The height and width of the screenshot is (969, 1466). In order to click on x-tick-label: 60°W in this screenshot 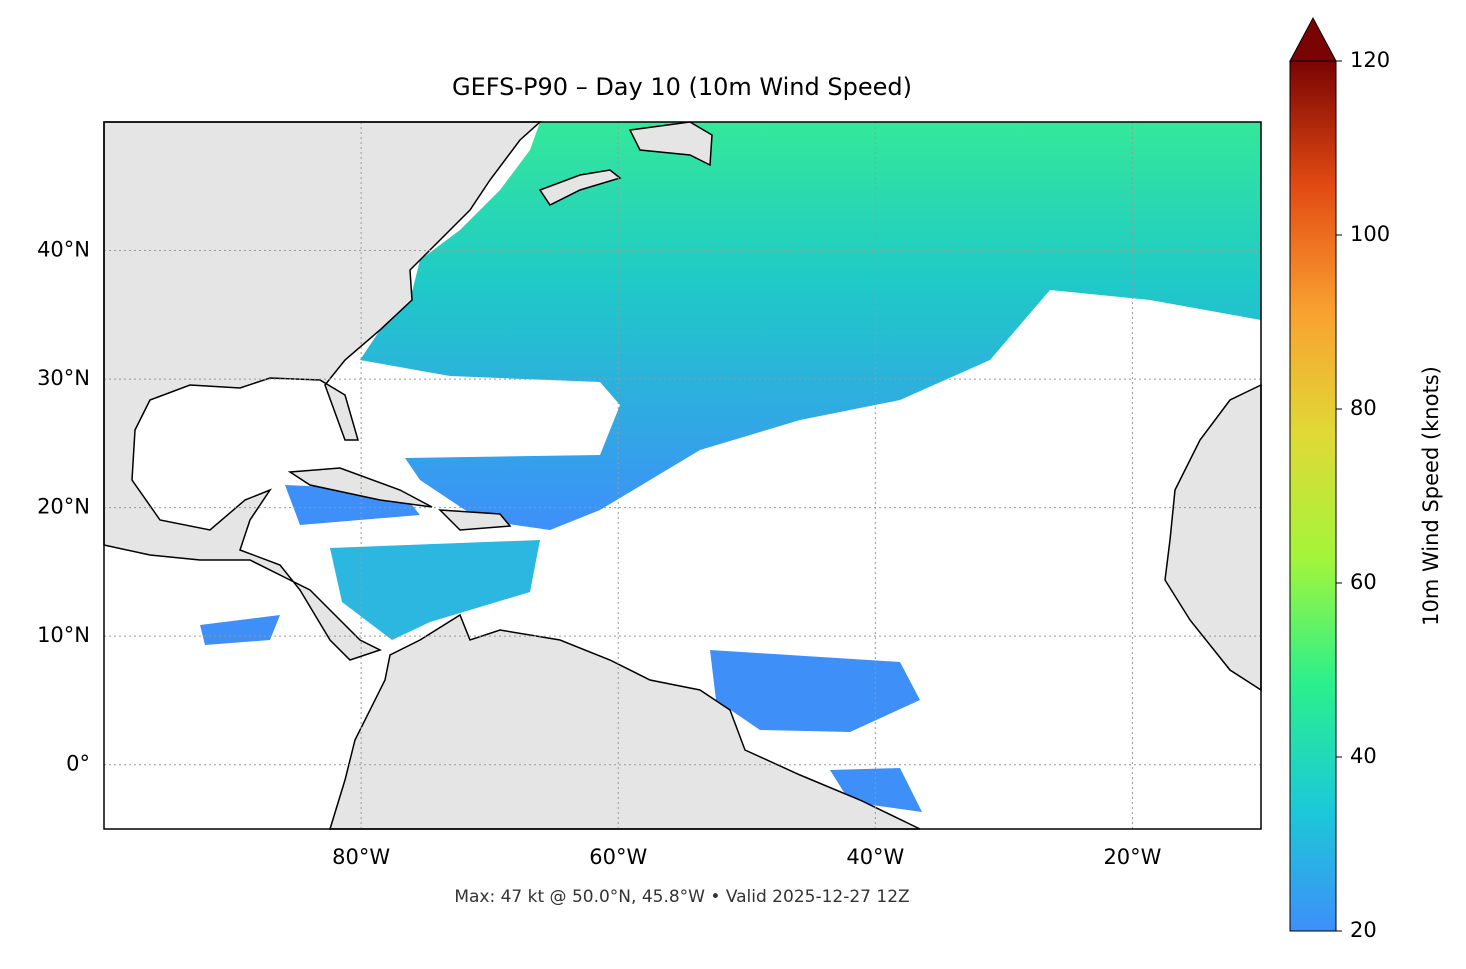, I will do `click(618, 857)`.